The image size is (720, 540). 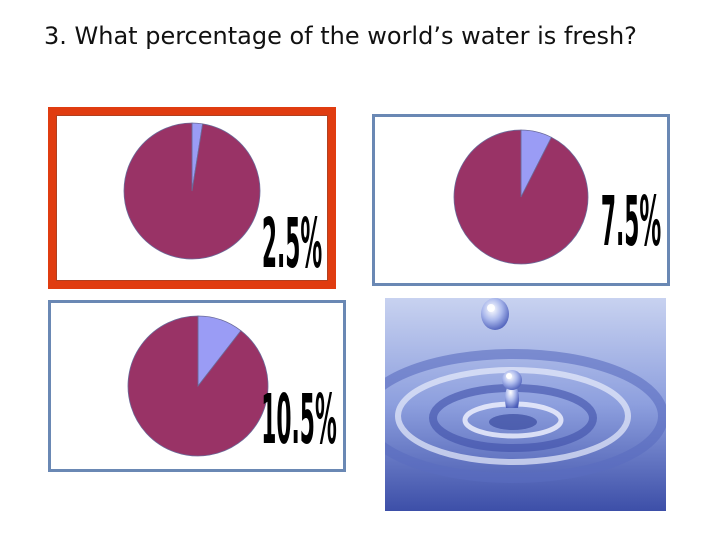 I want to click on pie-chart-10-5: 10.5%, so click(x=232, y=388).